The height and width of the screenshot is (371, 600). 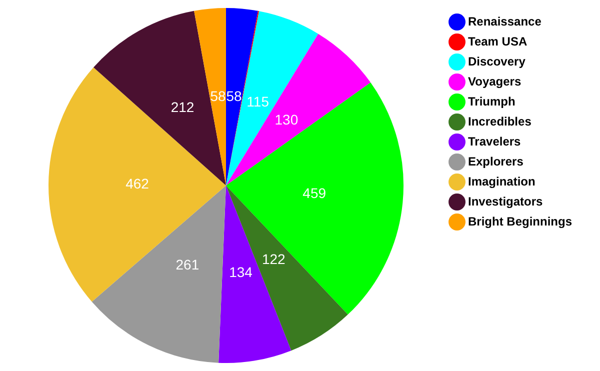 What do you see at coordinates (314, 193) in the screenshot?
I see `data-label: 459` at bounding box center [314, 193].